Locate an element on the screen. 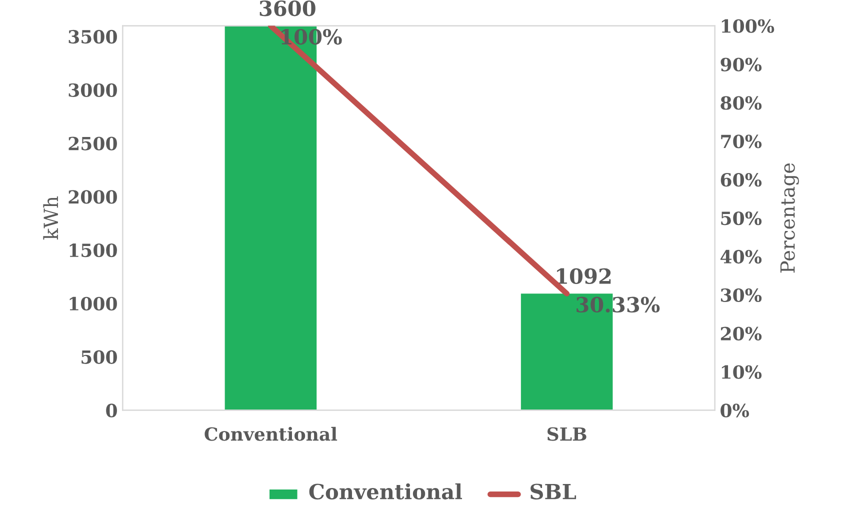 This screenshot has width=846, height=516. y-axis-title: kWh is located at coordinates (50, 218).